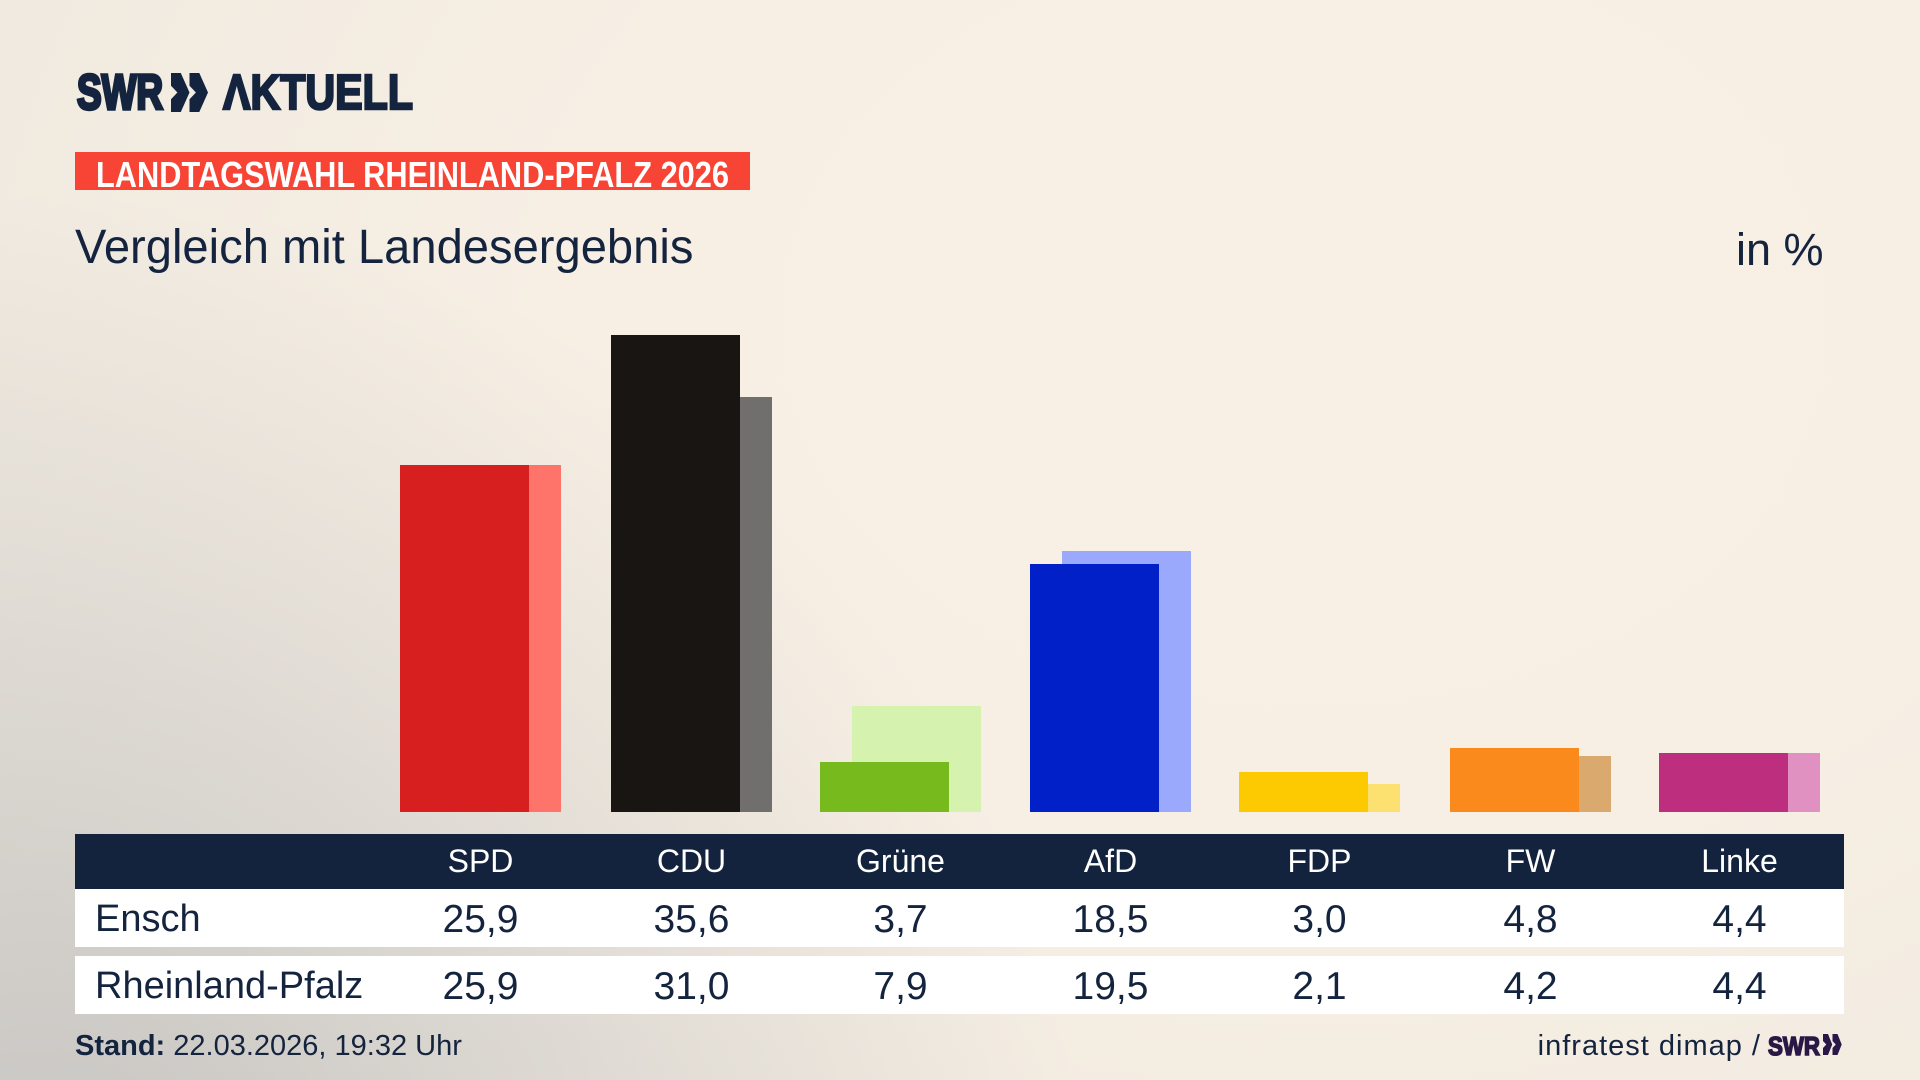  I want to click on svg-text: ΛKTUELL, so click(318, 93).